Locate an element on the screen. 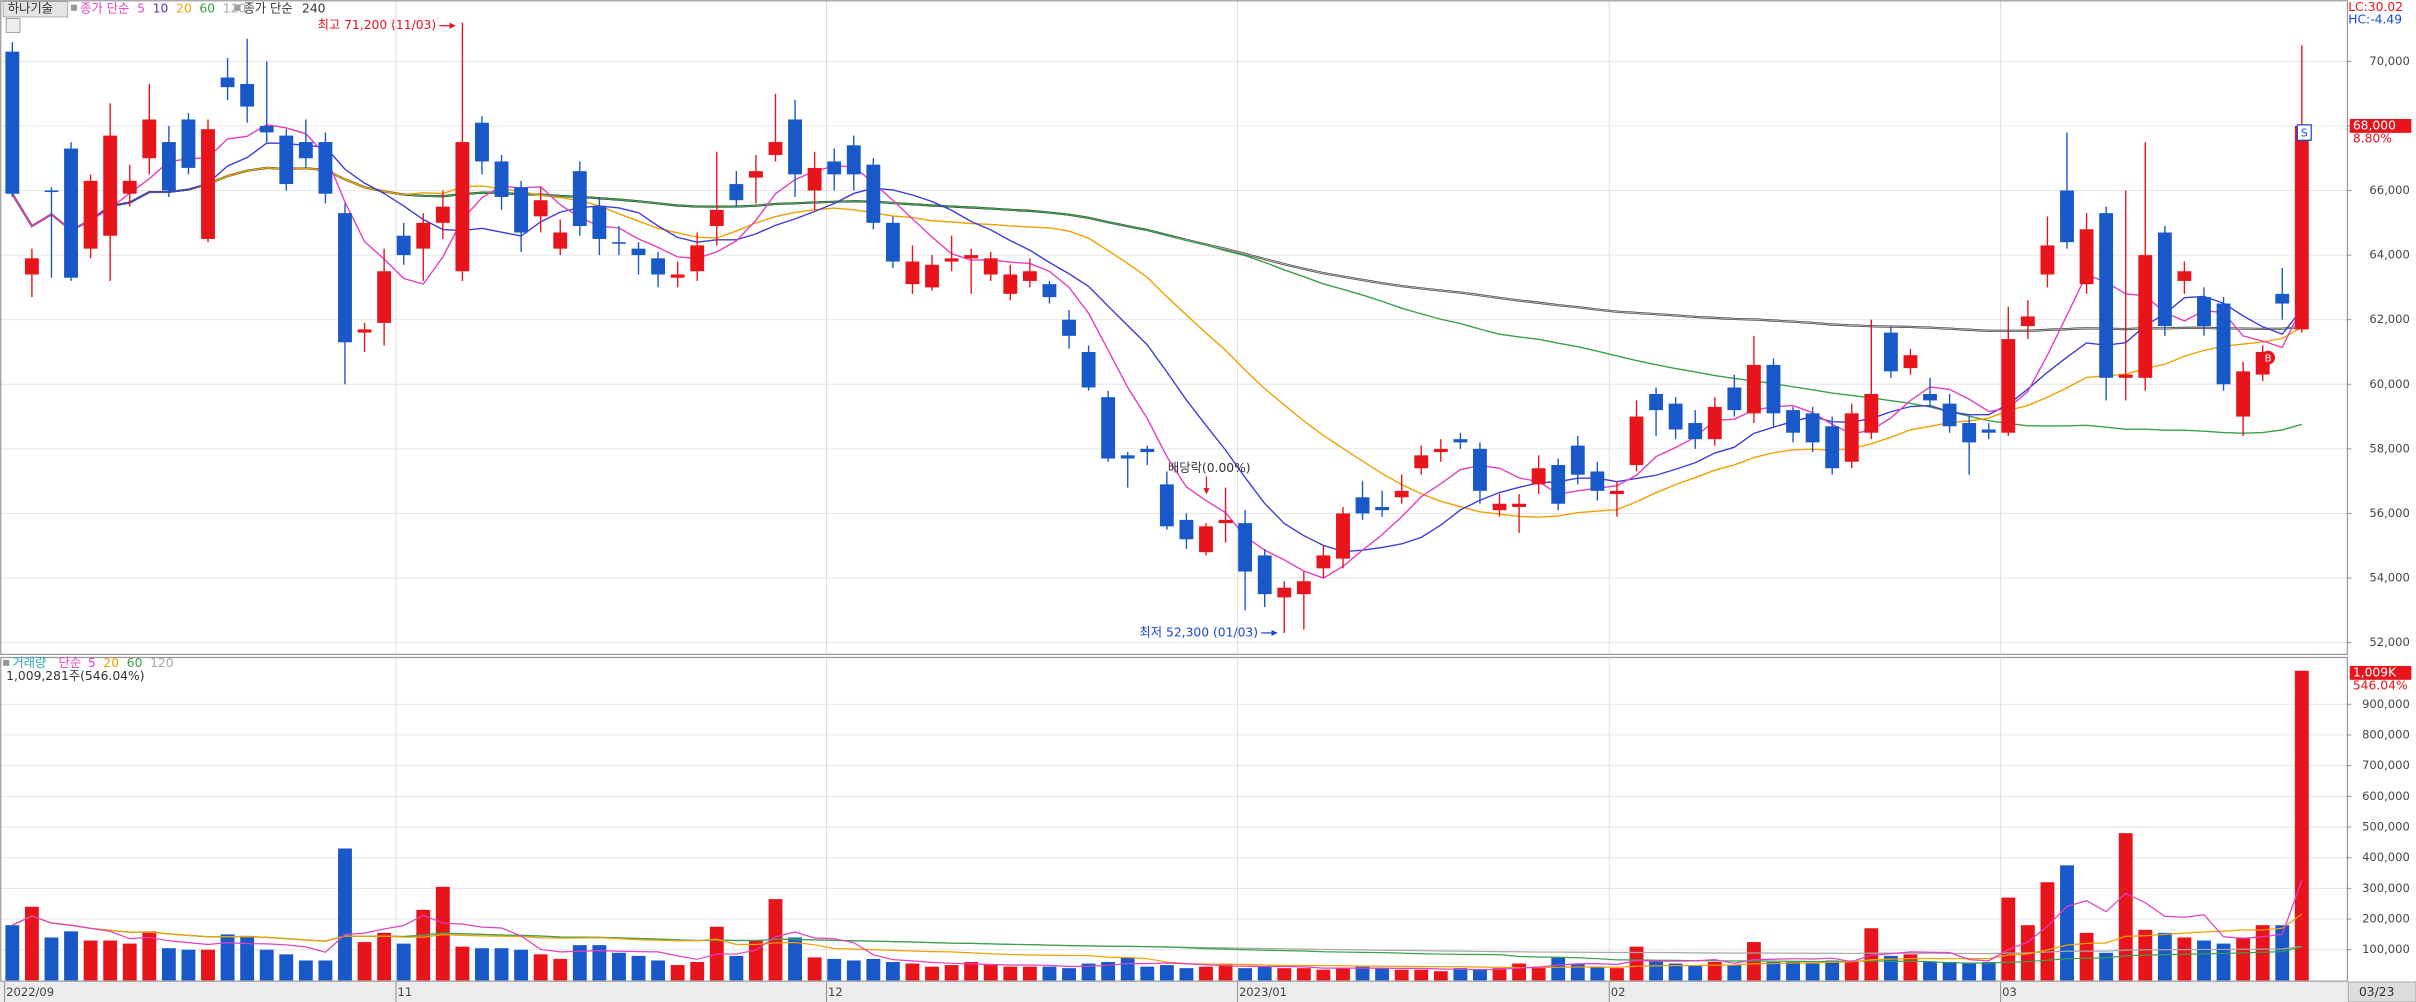  legend-square is located at coordinates (237, 7).